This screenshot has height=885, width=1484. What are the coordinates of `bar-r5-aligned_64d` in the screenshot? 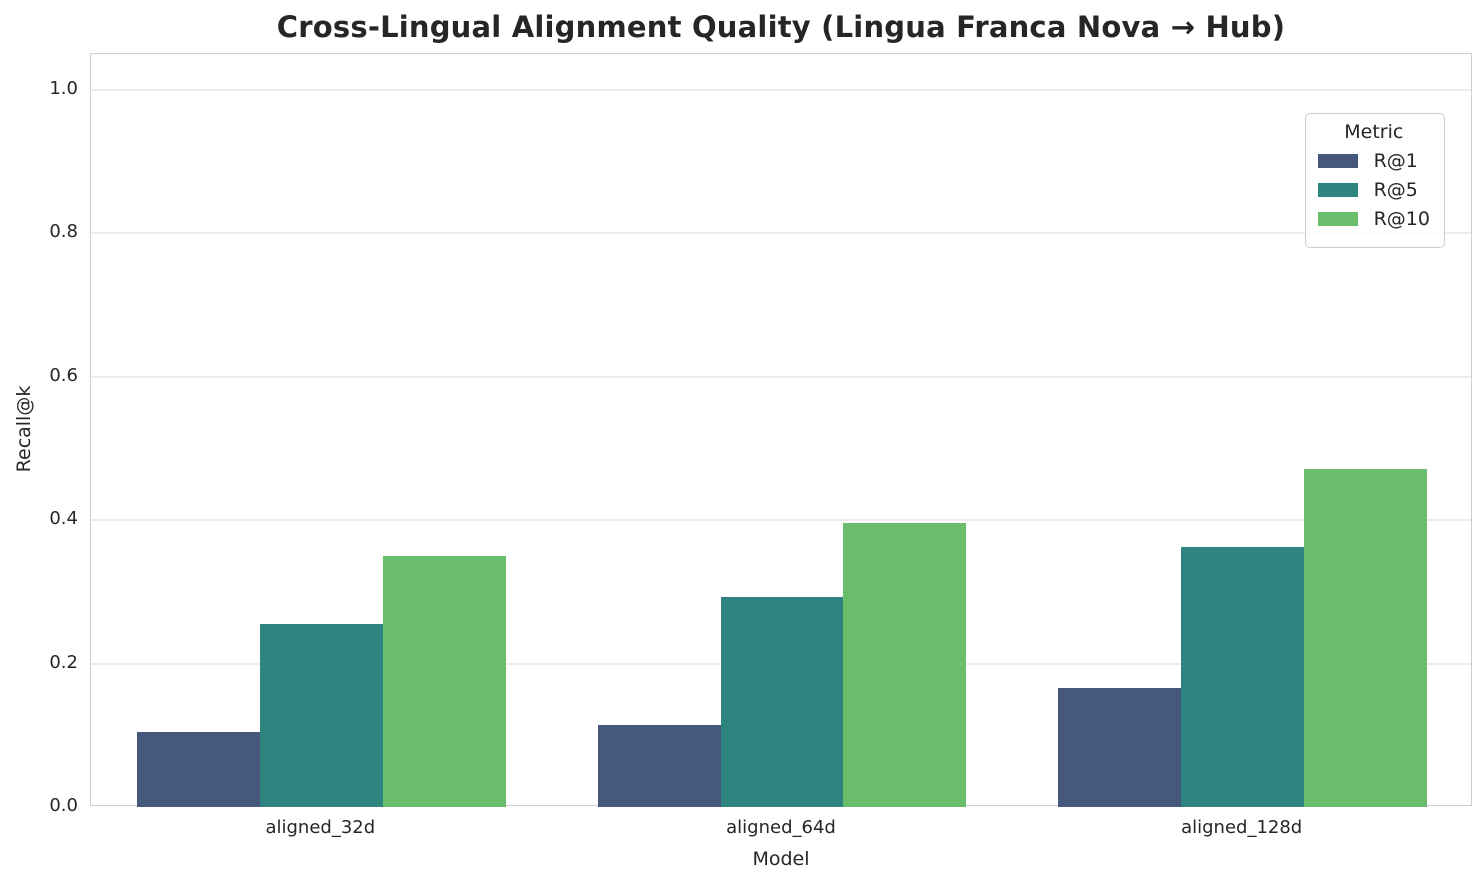 It's located at (782, 701).